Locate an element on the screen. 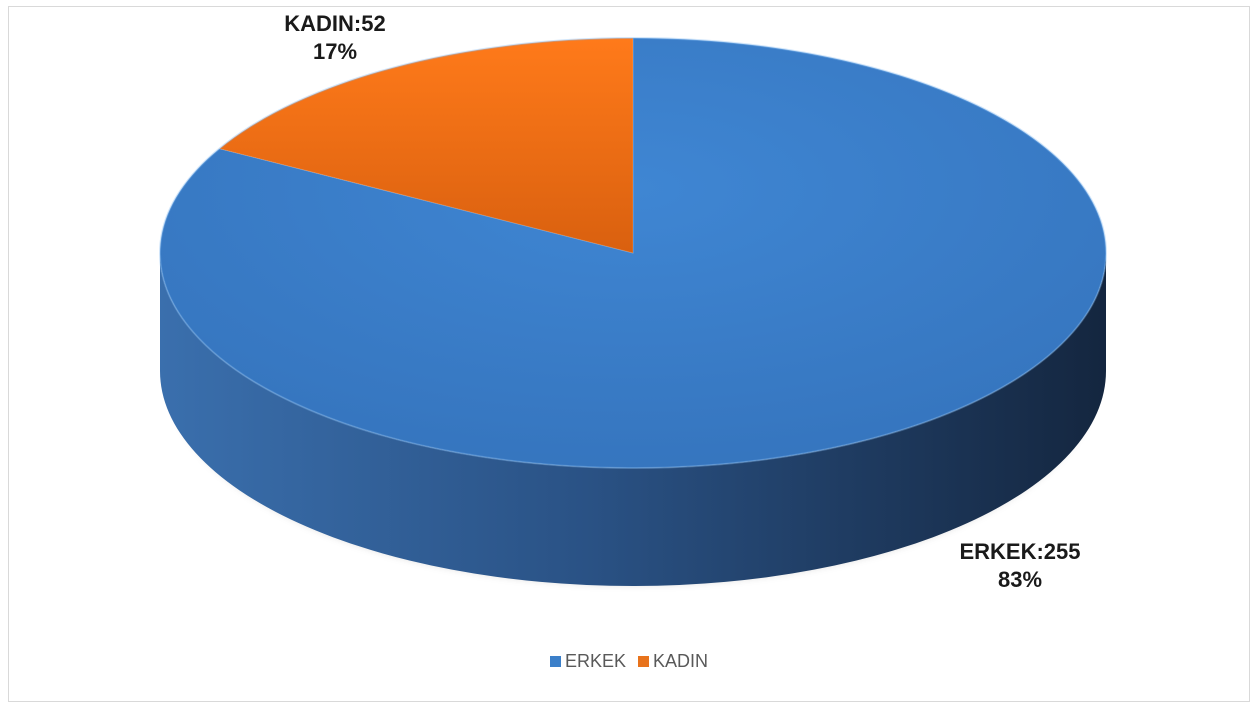  legend-swatch-erkek is located at coordinates (555, 661).